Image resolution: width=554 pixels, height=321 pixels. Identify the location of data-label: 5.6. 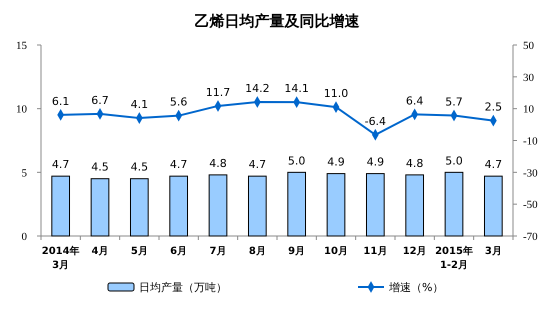
(179, 102).